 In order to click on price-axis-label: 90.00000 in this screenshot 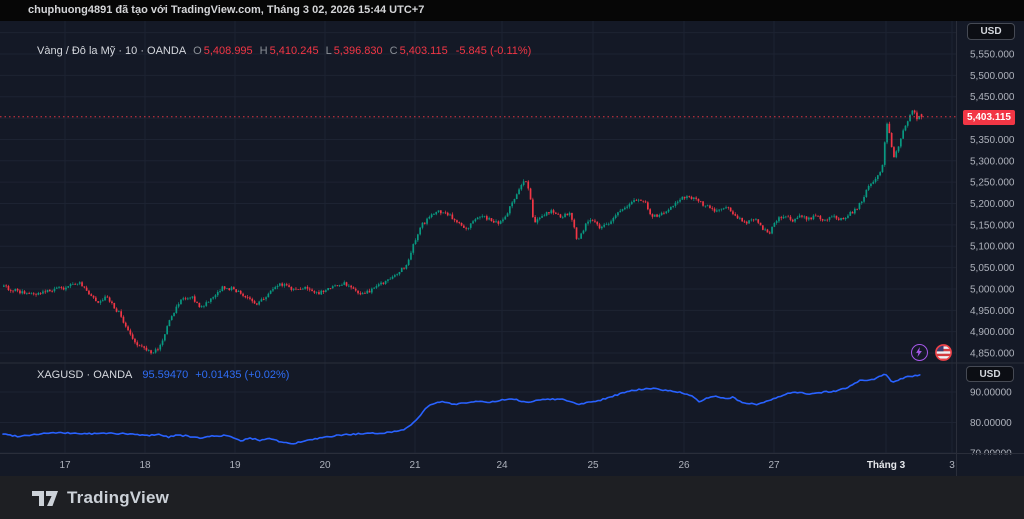, I will do `click(991, 393)`.